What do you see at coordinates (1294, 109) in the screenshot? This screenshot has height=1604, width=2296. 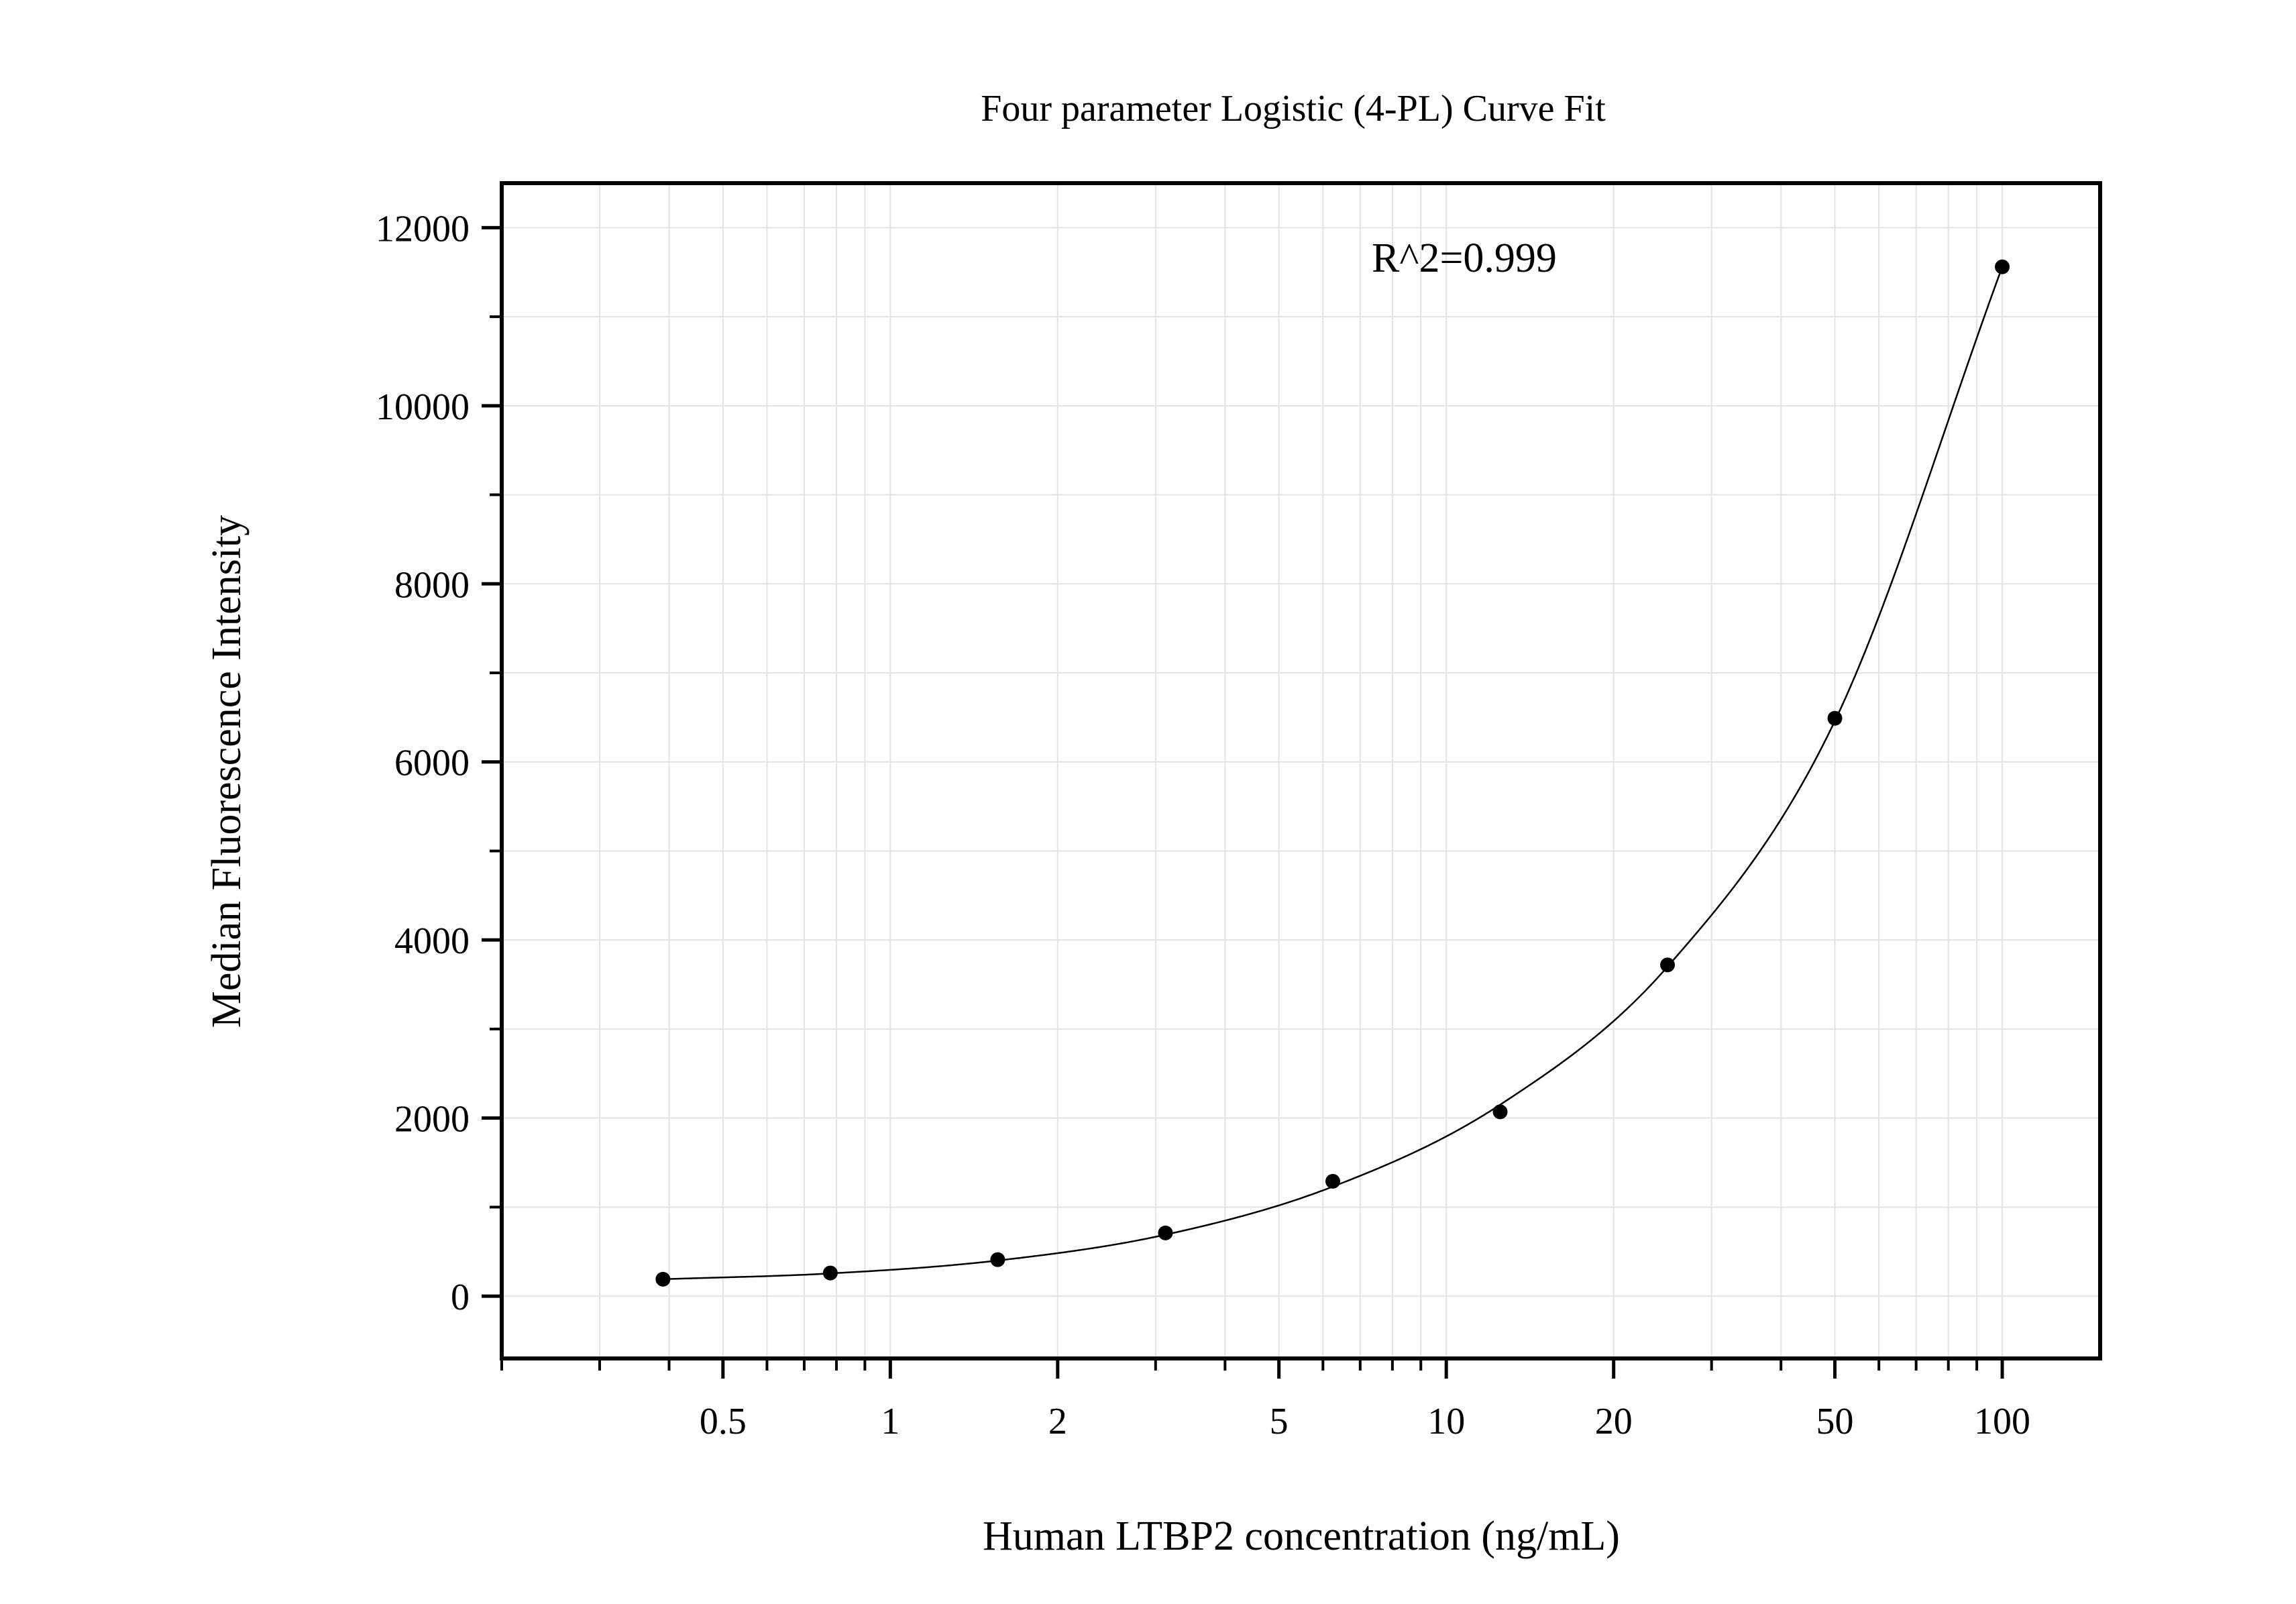 I see `chart-title: Four parameter Logistic (4-PL) Curve Fit` at bounding box center [1294, 109].